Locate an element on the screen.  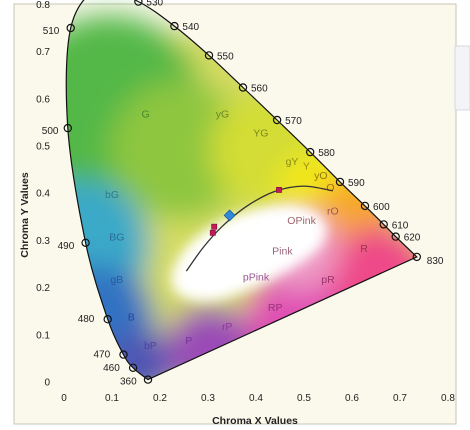
x-tick-label-6: 0.6 is located at coordinates (352, 398).